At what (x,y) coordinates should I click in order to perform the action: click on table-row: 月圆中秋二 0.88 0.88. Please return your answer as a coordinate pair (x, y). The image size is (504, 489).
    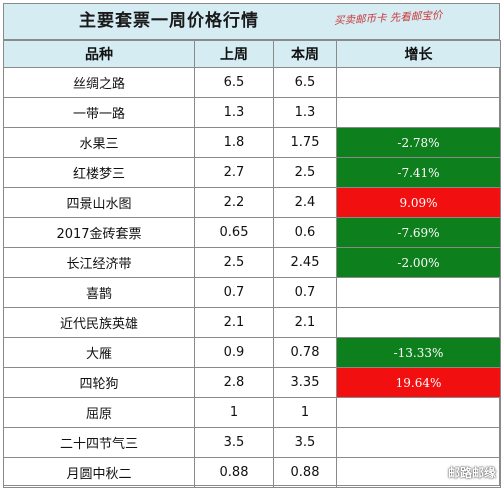
    Looking at the image, I should click on (252, 472).